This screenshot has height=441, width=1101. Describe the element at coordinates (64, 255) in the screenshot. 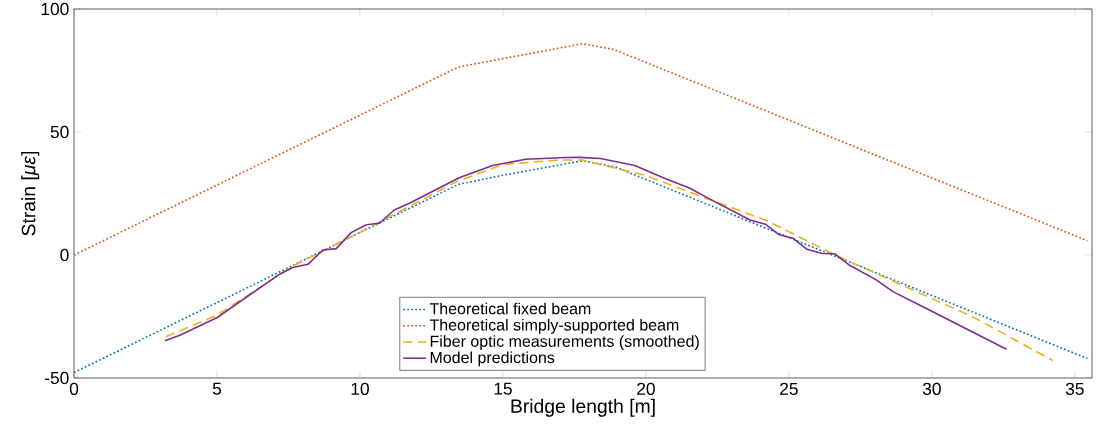

I see `y-tick-label: 0` at that location.